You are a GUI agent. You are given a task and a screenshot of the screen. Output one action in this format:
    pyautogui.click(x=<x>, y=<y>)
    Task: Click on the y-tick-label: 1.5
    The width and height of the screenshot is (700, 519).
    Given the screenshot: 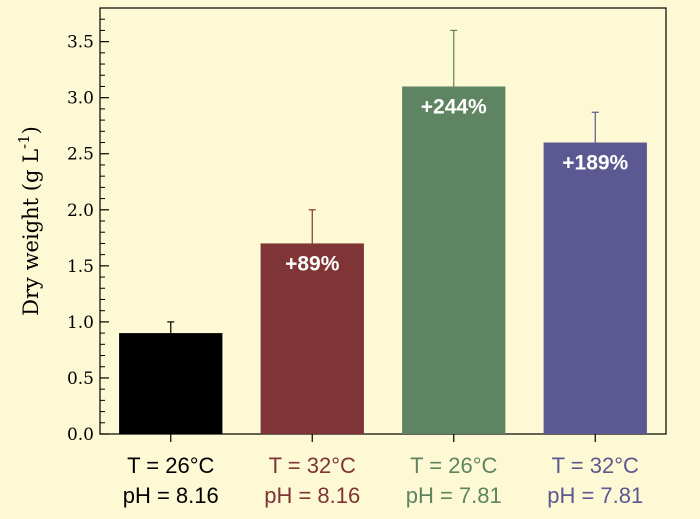 What is the action you would take?
    pyautogui.click(x=80, y=267)
    